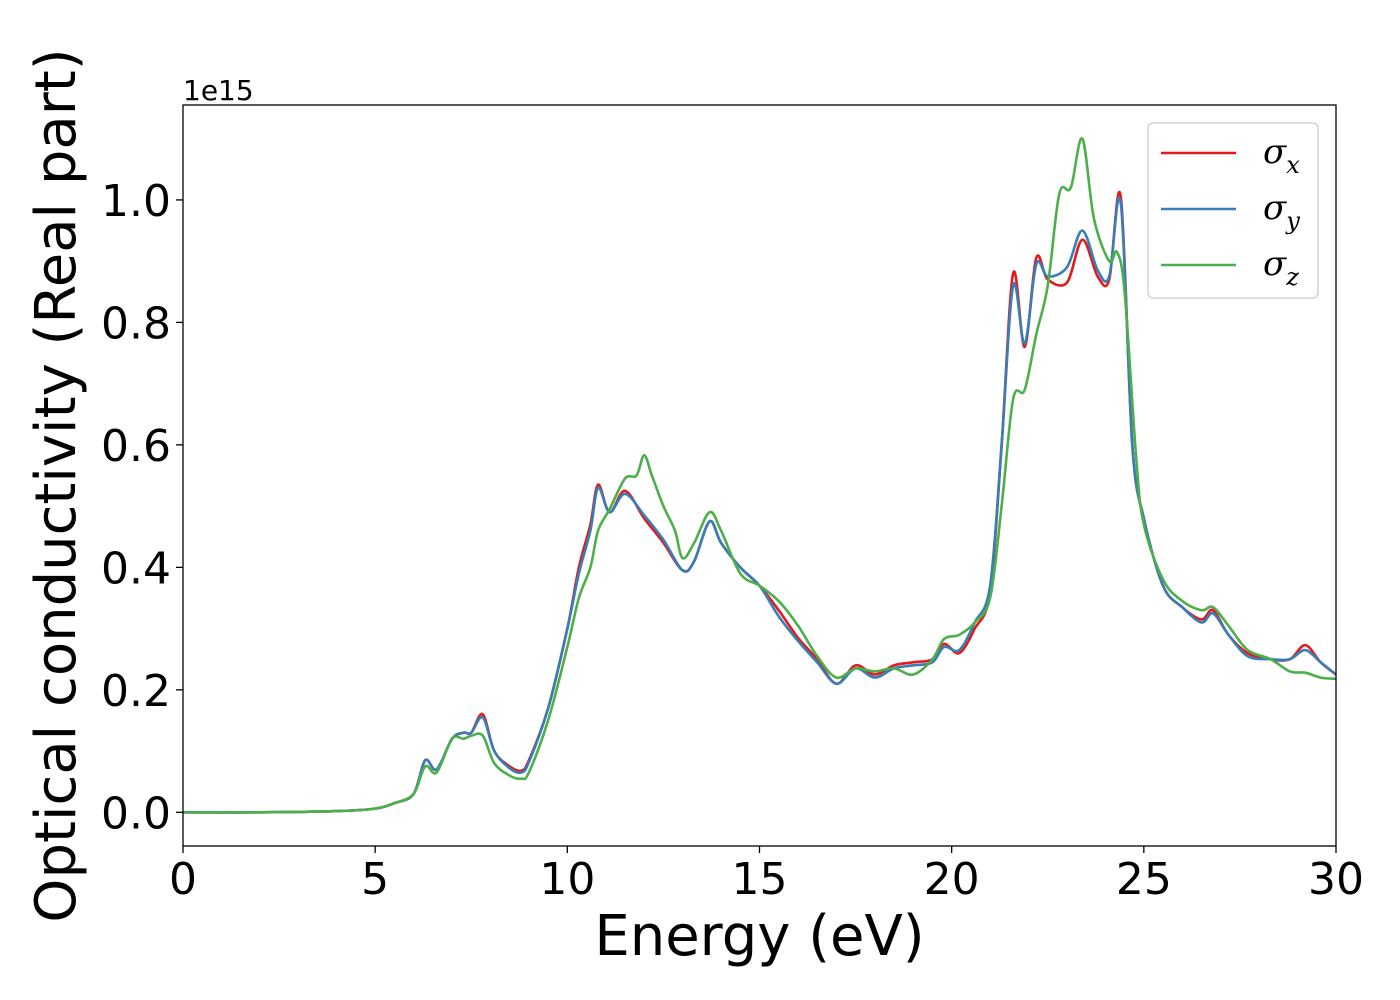 The image size is (1400, 1000). I want to click on y-tick-label: 0.8, so click(136, 323).